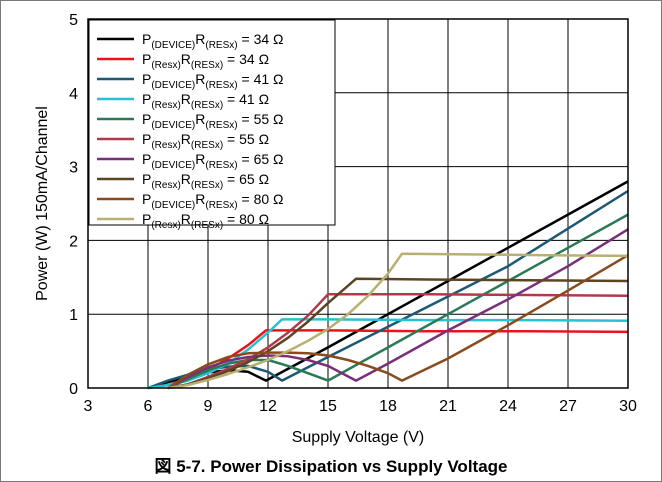 This screenshot has height=482, width=662. I want to click on legend-entry-1: P(Resx)R(RESx) = 34 Ω, so click(205, 61).